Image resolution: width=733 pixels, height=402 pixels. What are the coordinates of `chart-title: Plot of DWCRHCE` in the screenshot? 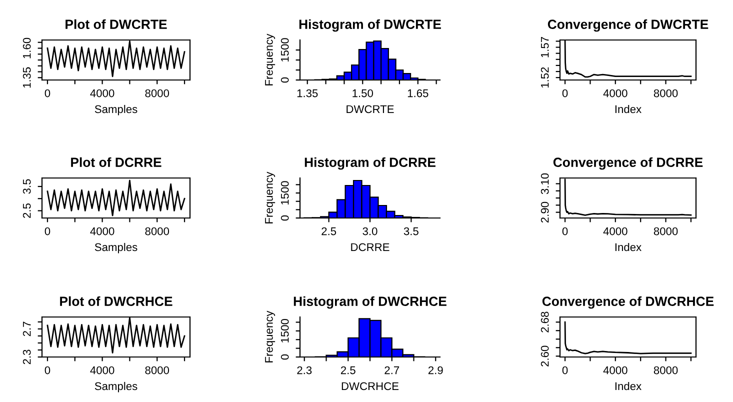 It's located at (116, 301).